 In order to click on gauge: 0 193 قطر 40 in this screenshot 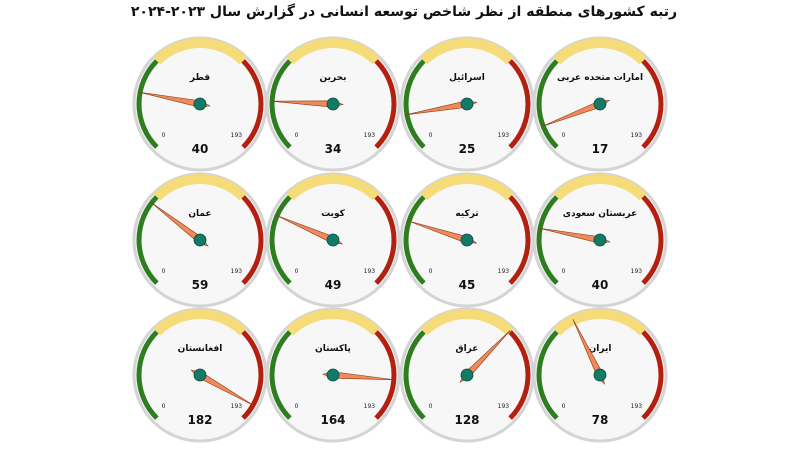, I will do `click(200, 104)`.